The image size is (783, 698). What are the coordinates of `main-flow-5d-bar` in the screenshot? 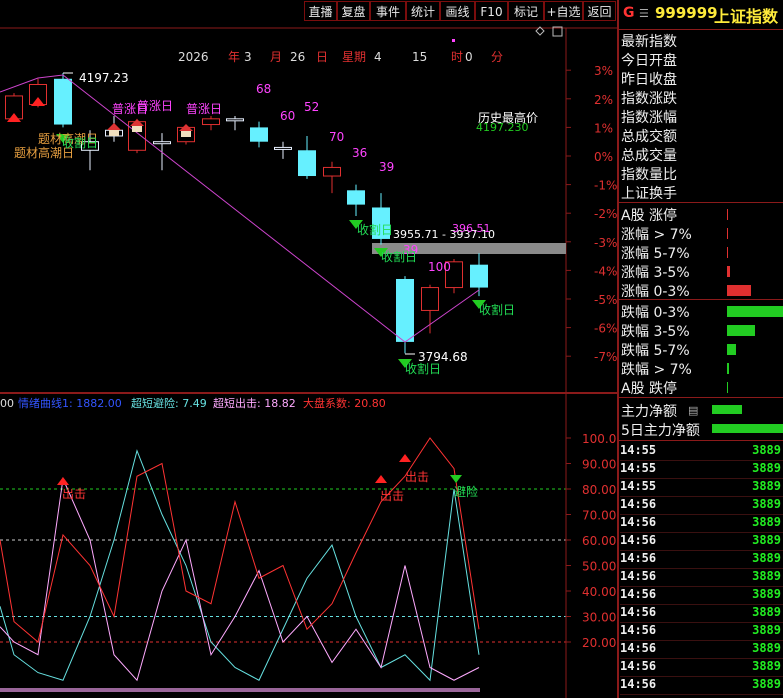 It's located at (747, 428).